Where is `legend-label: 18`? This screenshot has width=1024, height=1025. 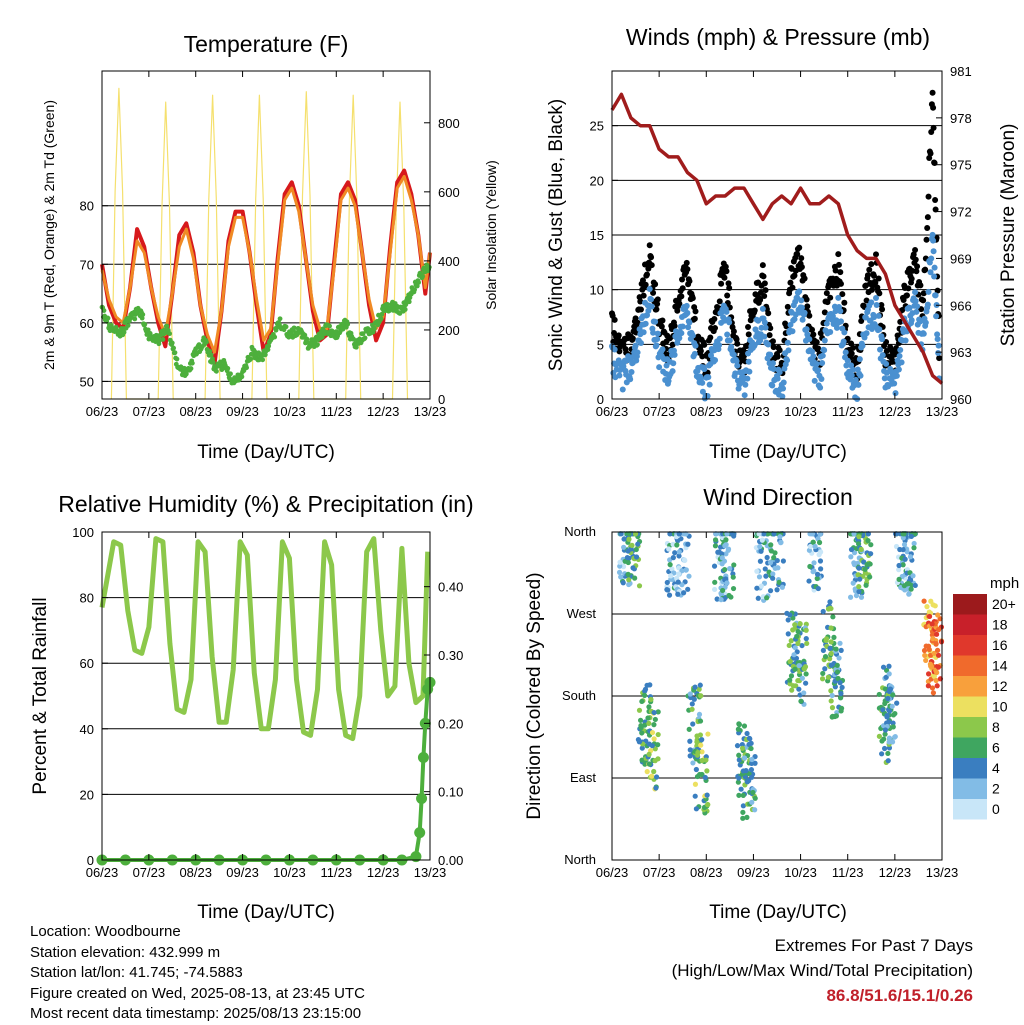 legend-label: 18 is located at coordinates (1000, 625).